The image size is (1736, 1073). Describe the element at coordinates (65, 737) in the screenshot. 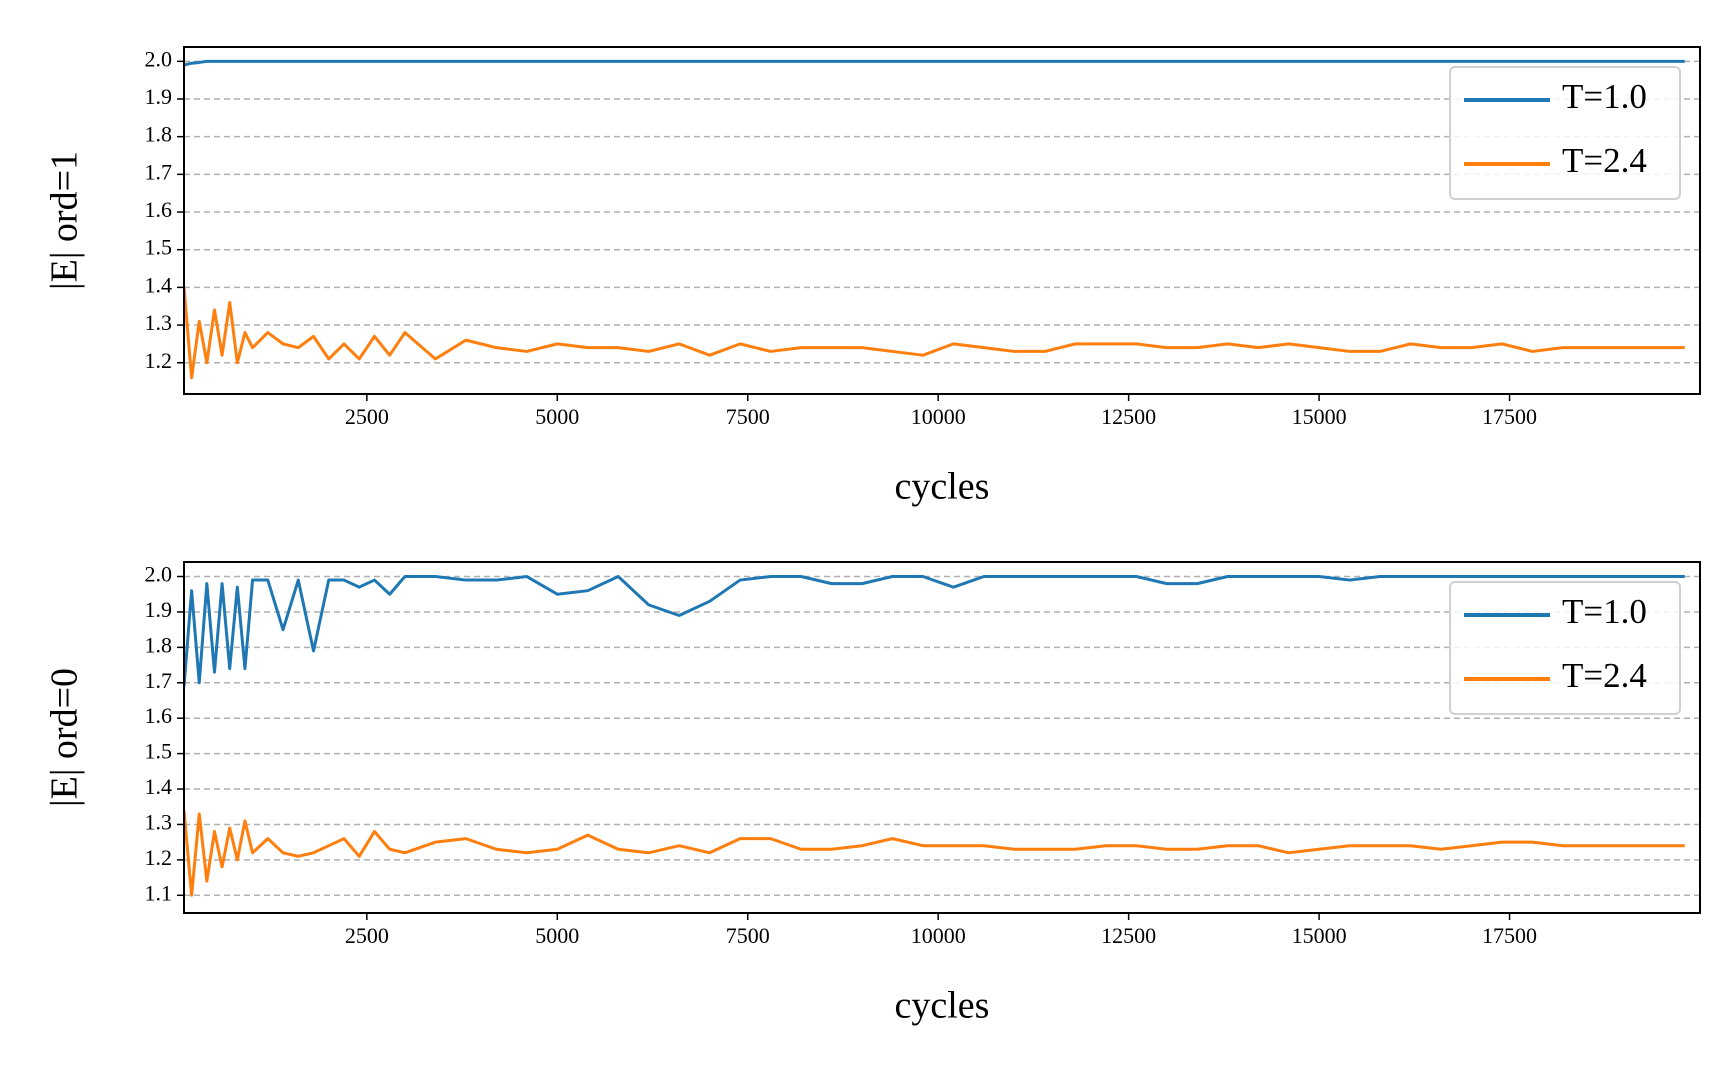

I see `y-axis-label: |E| ord=0` at that location.